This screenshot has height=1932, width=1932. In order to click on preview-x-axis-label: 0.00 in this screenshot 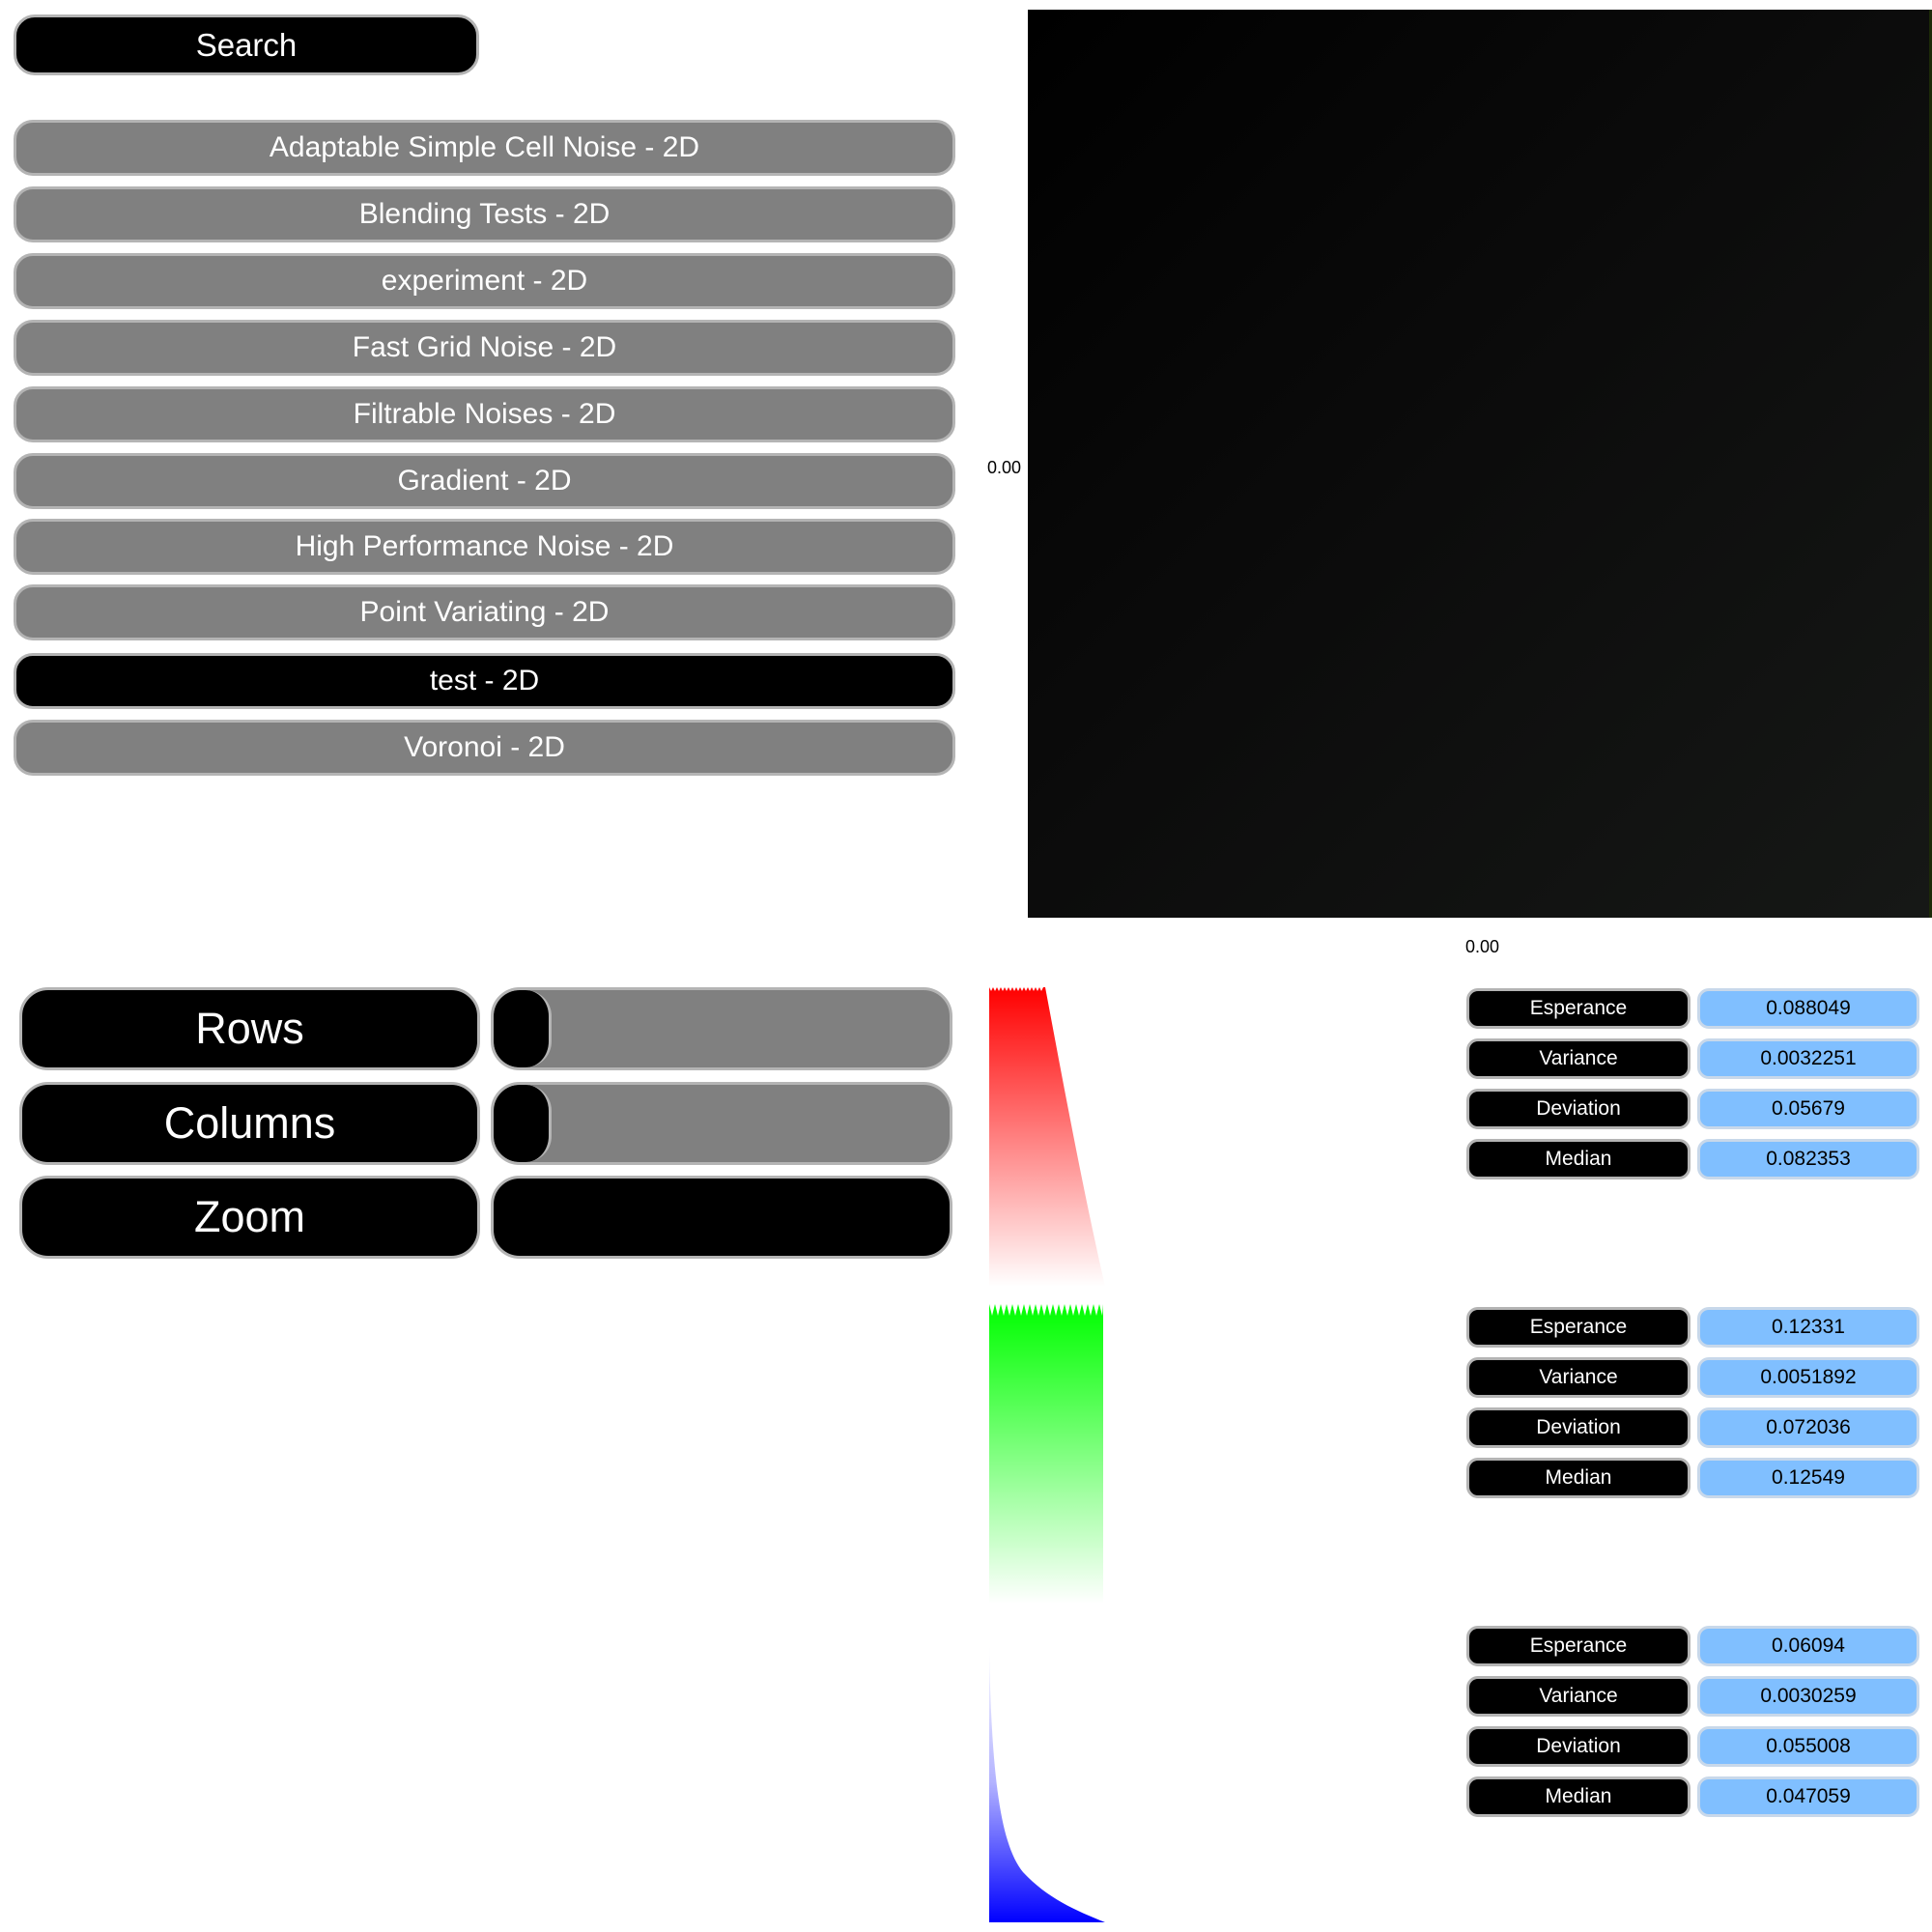, I will do `click(1482, 946)`.